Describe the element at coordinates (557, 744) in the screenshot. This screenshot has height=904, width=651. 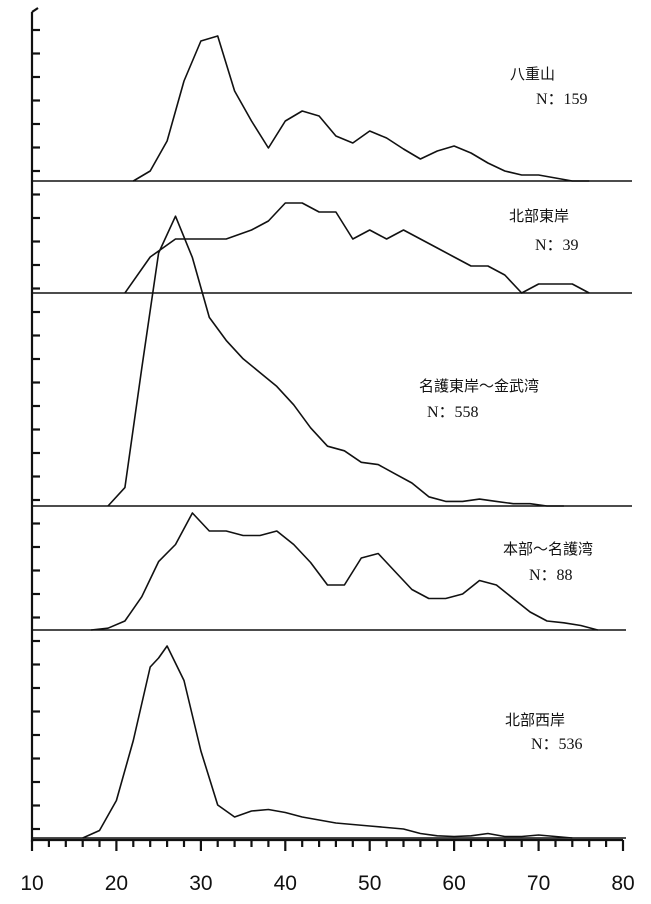
I see `panel-sample-size: N：536` at that location.